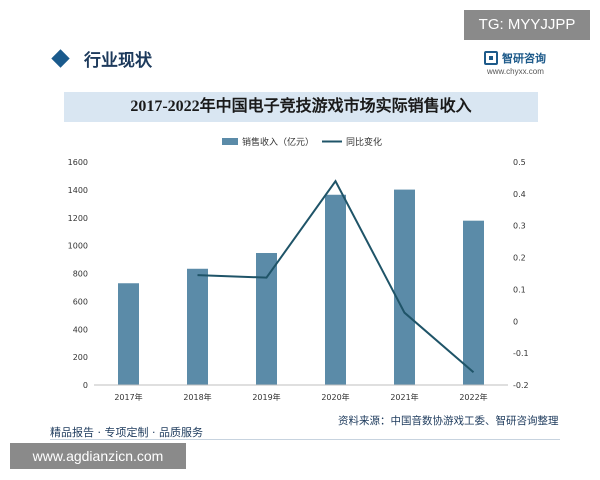 Image resolution: width=600 pixels, height=480 pixels. Describe the element at coordinates (524, 58) in the screenshot. I see `brand-name: 智研咨询` at that location.